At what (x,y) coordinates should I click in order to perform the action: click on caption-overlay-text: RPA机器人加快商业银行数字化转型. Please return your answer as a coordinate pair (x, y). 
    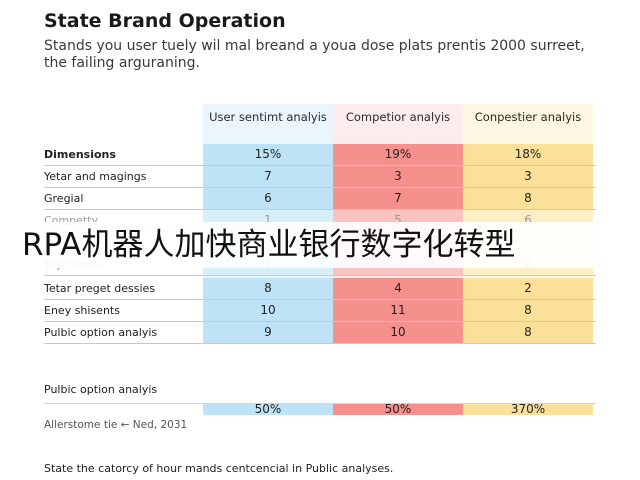
    Looking at the image, I should click on (269, 245).